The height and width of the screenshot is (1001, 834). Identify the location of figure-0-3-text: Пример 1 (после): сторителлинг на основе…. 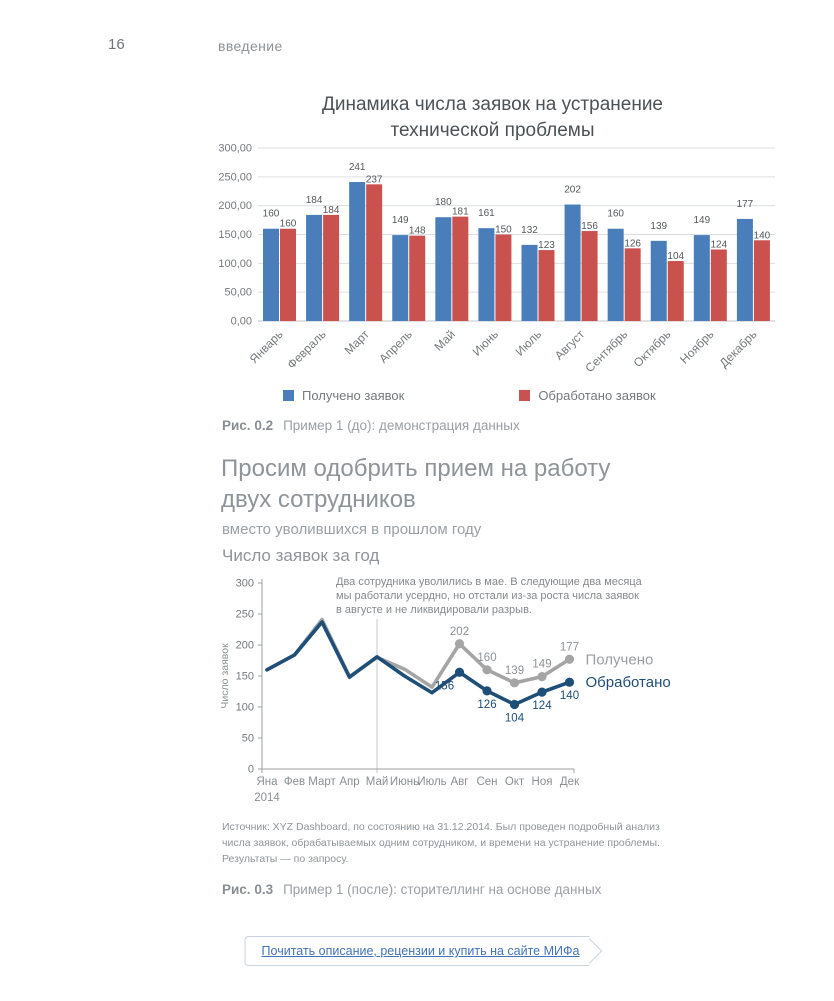
(442, 889).